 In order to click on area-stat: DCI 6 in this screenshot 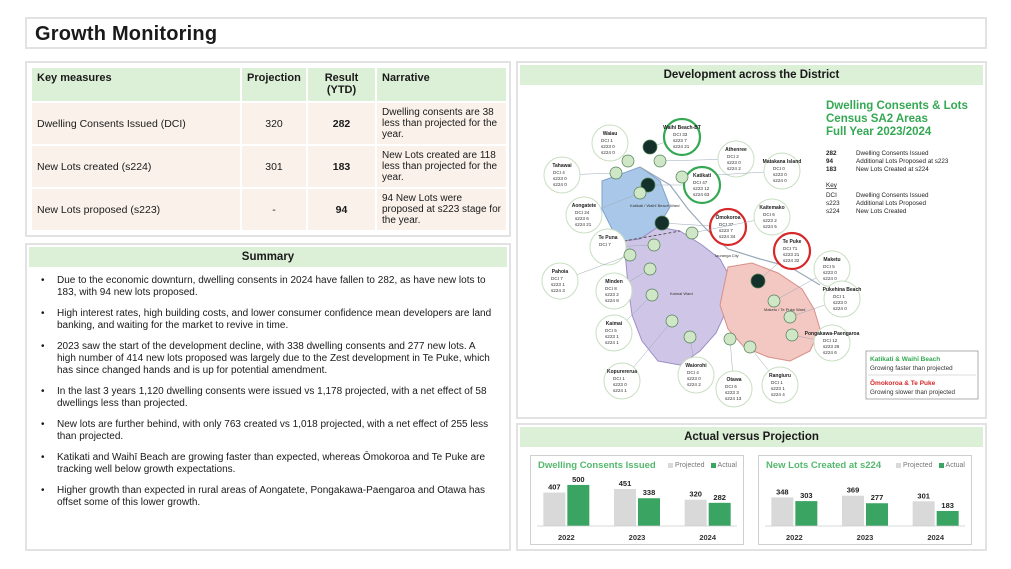, I will do `click(731, 386)`.